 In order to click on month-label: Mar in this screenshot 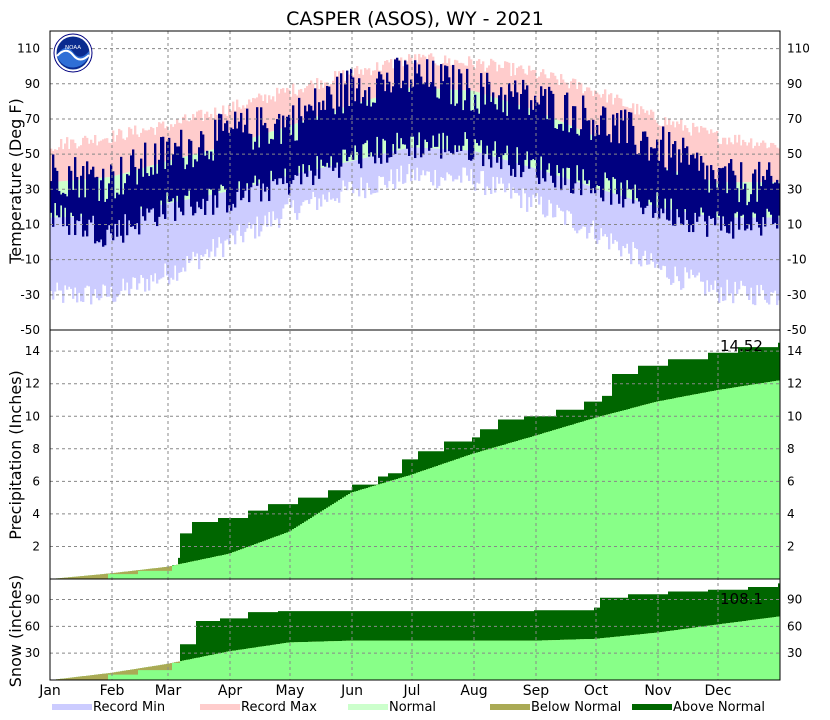, I will do `click(168, 691)`.